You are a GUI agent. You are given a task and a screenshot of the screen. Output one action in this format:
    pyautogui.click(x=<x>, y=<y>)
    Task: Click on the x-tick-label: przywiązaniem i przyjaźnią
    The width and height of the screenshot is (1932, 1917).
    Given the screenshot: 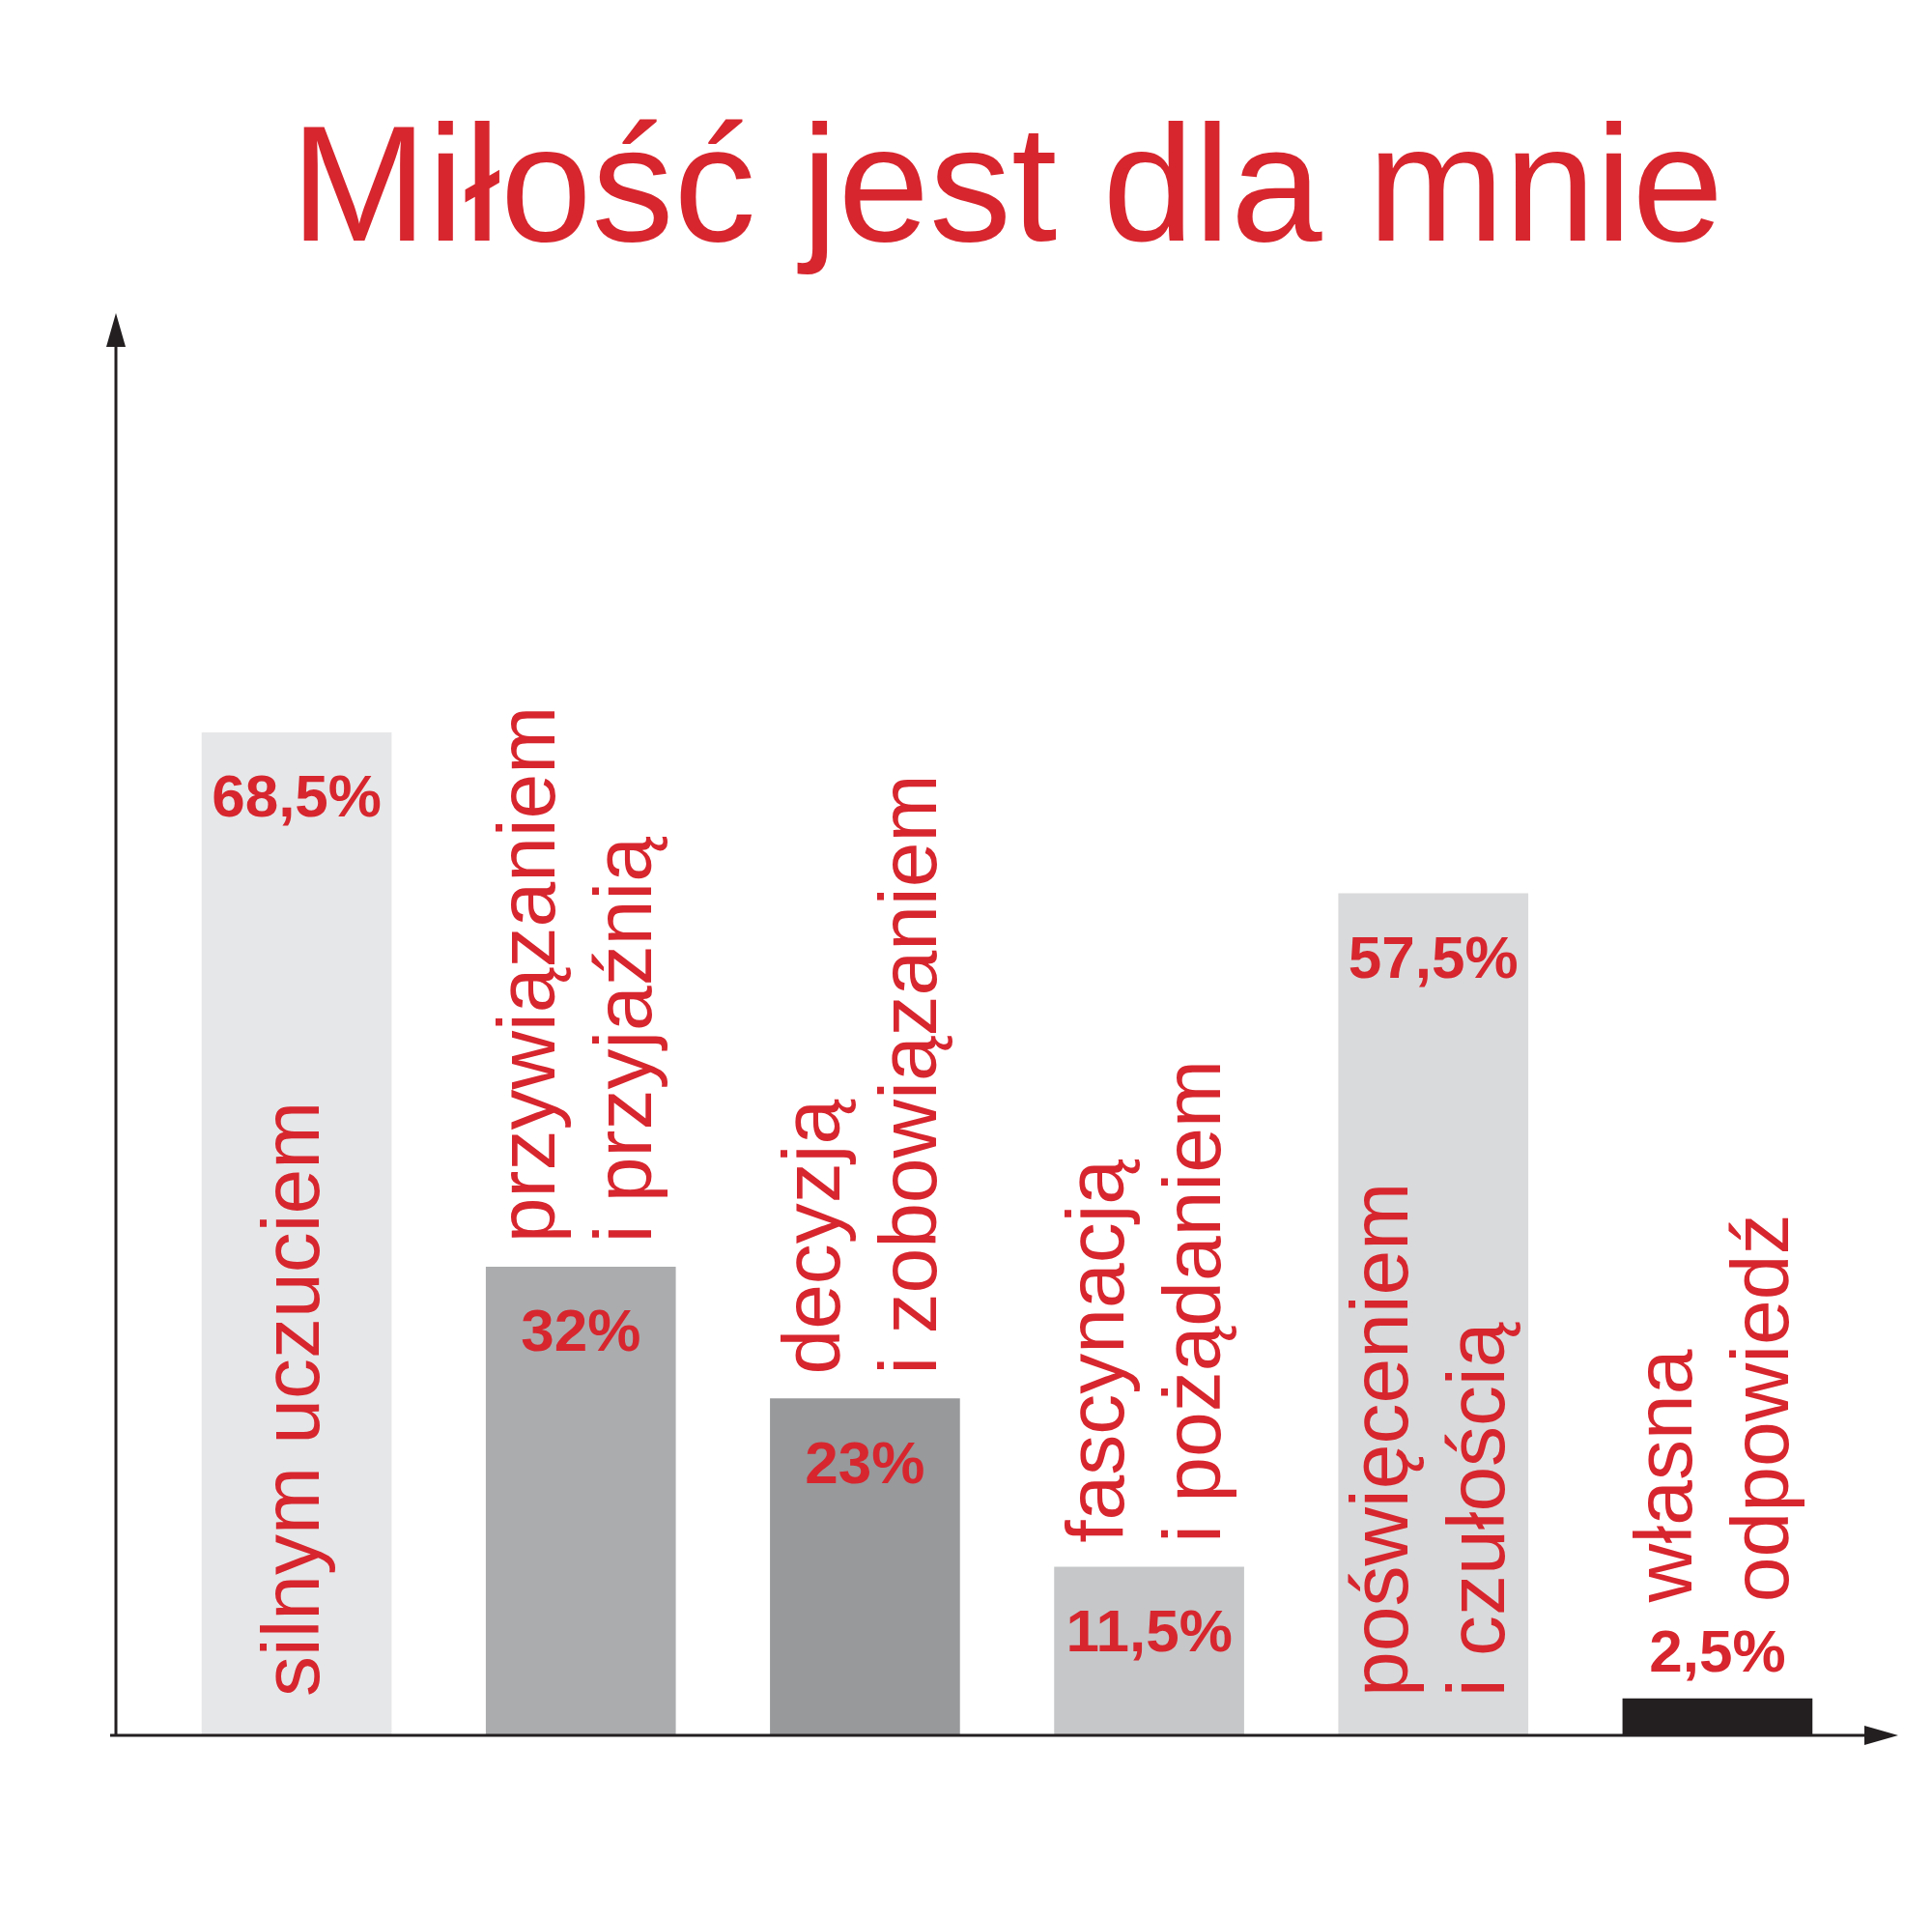 What is the action you would take?
    pyautogui.click(x=575, y=974)
    